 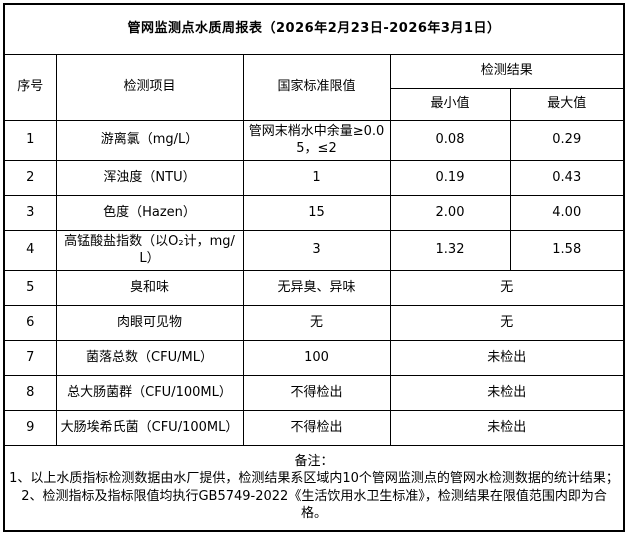 I want to click on notes-label: 备注：, so click(x=314, y=461).